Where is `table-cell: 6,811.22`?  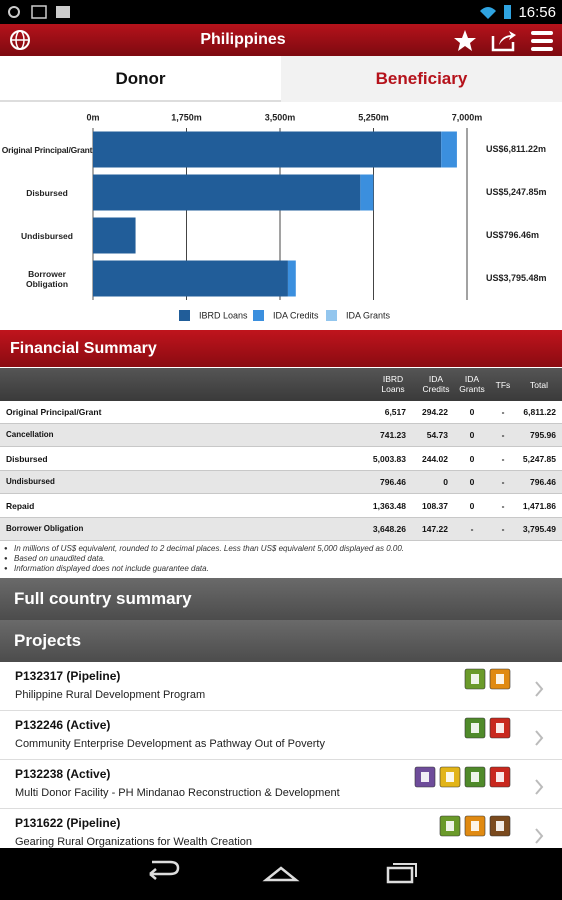 table-cell: 6,811.22 is located at coordinates (539, 412).